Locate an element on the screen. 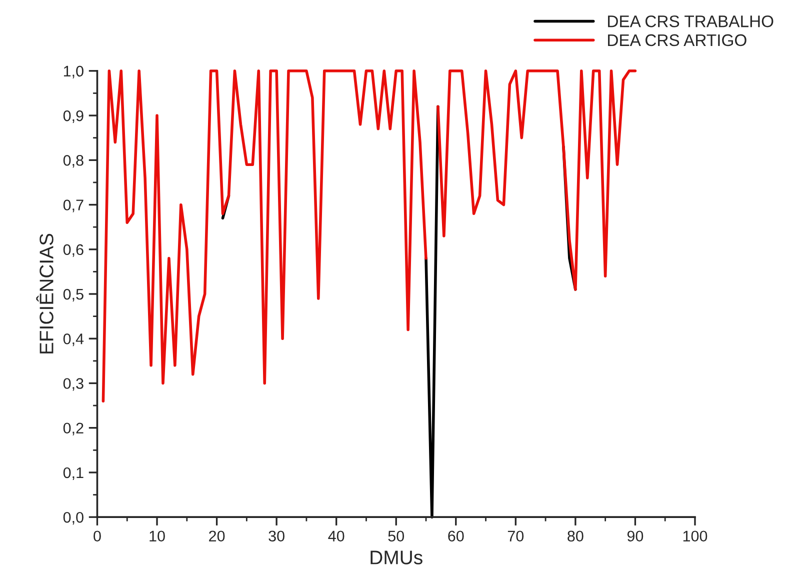  x-tick-label: 90 is located at coordinates (635, 536).